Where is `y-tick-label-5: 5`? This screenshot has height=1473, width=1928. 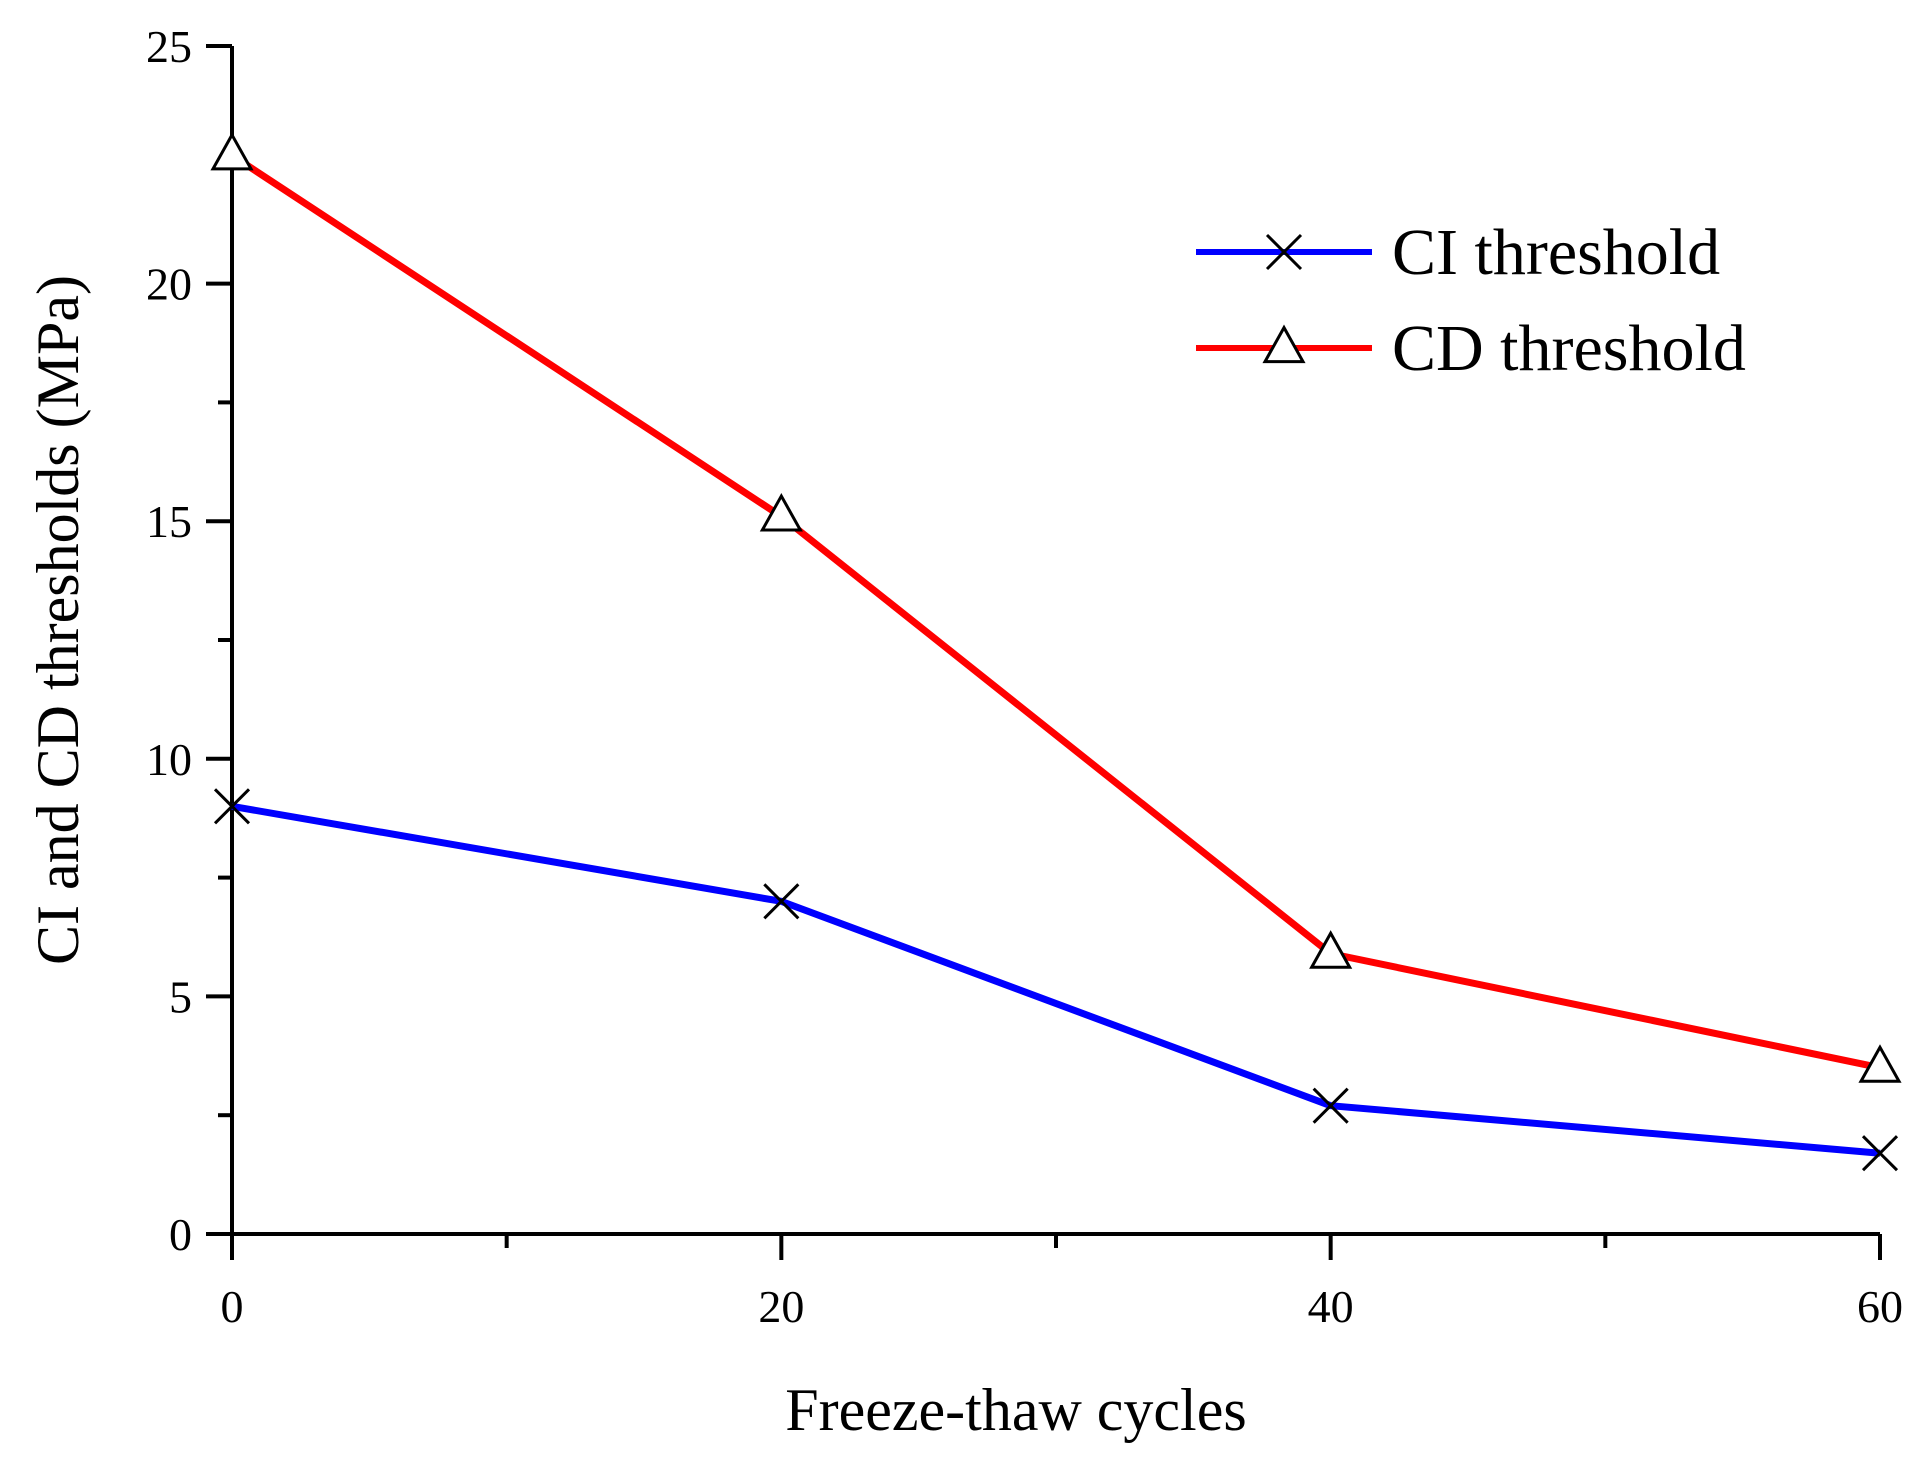 y-tick-label-5: 5 is located at coordinates (180, 996).